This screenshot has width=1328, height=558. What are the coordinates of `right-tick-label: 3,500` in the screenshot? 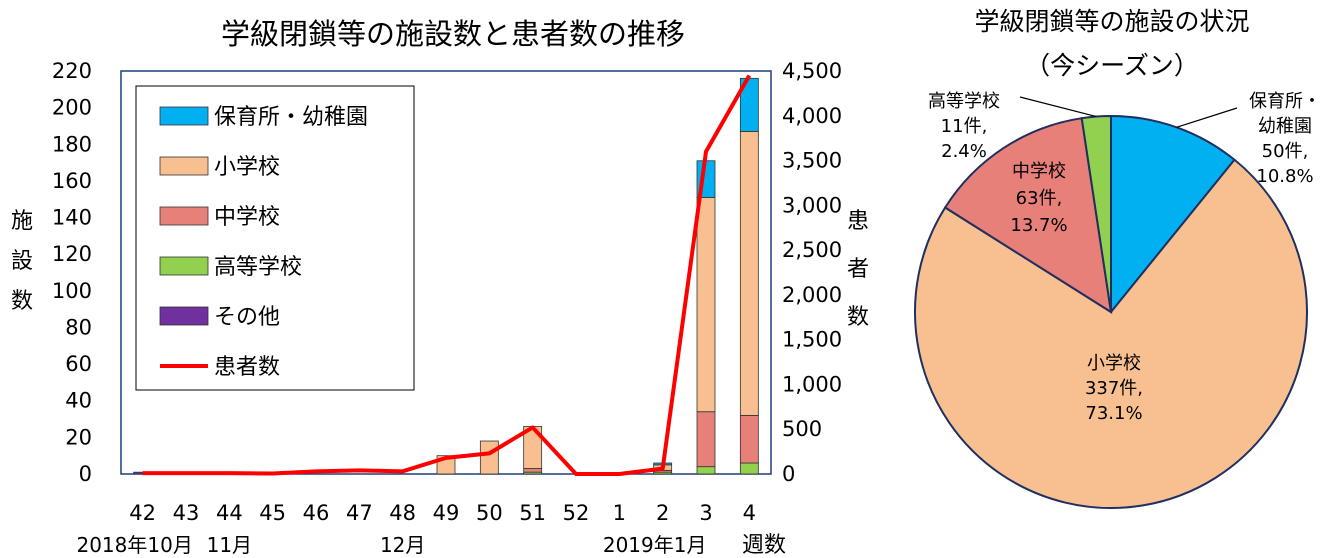 It's located at (812, 161).